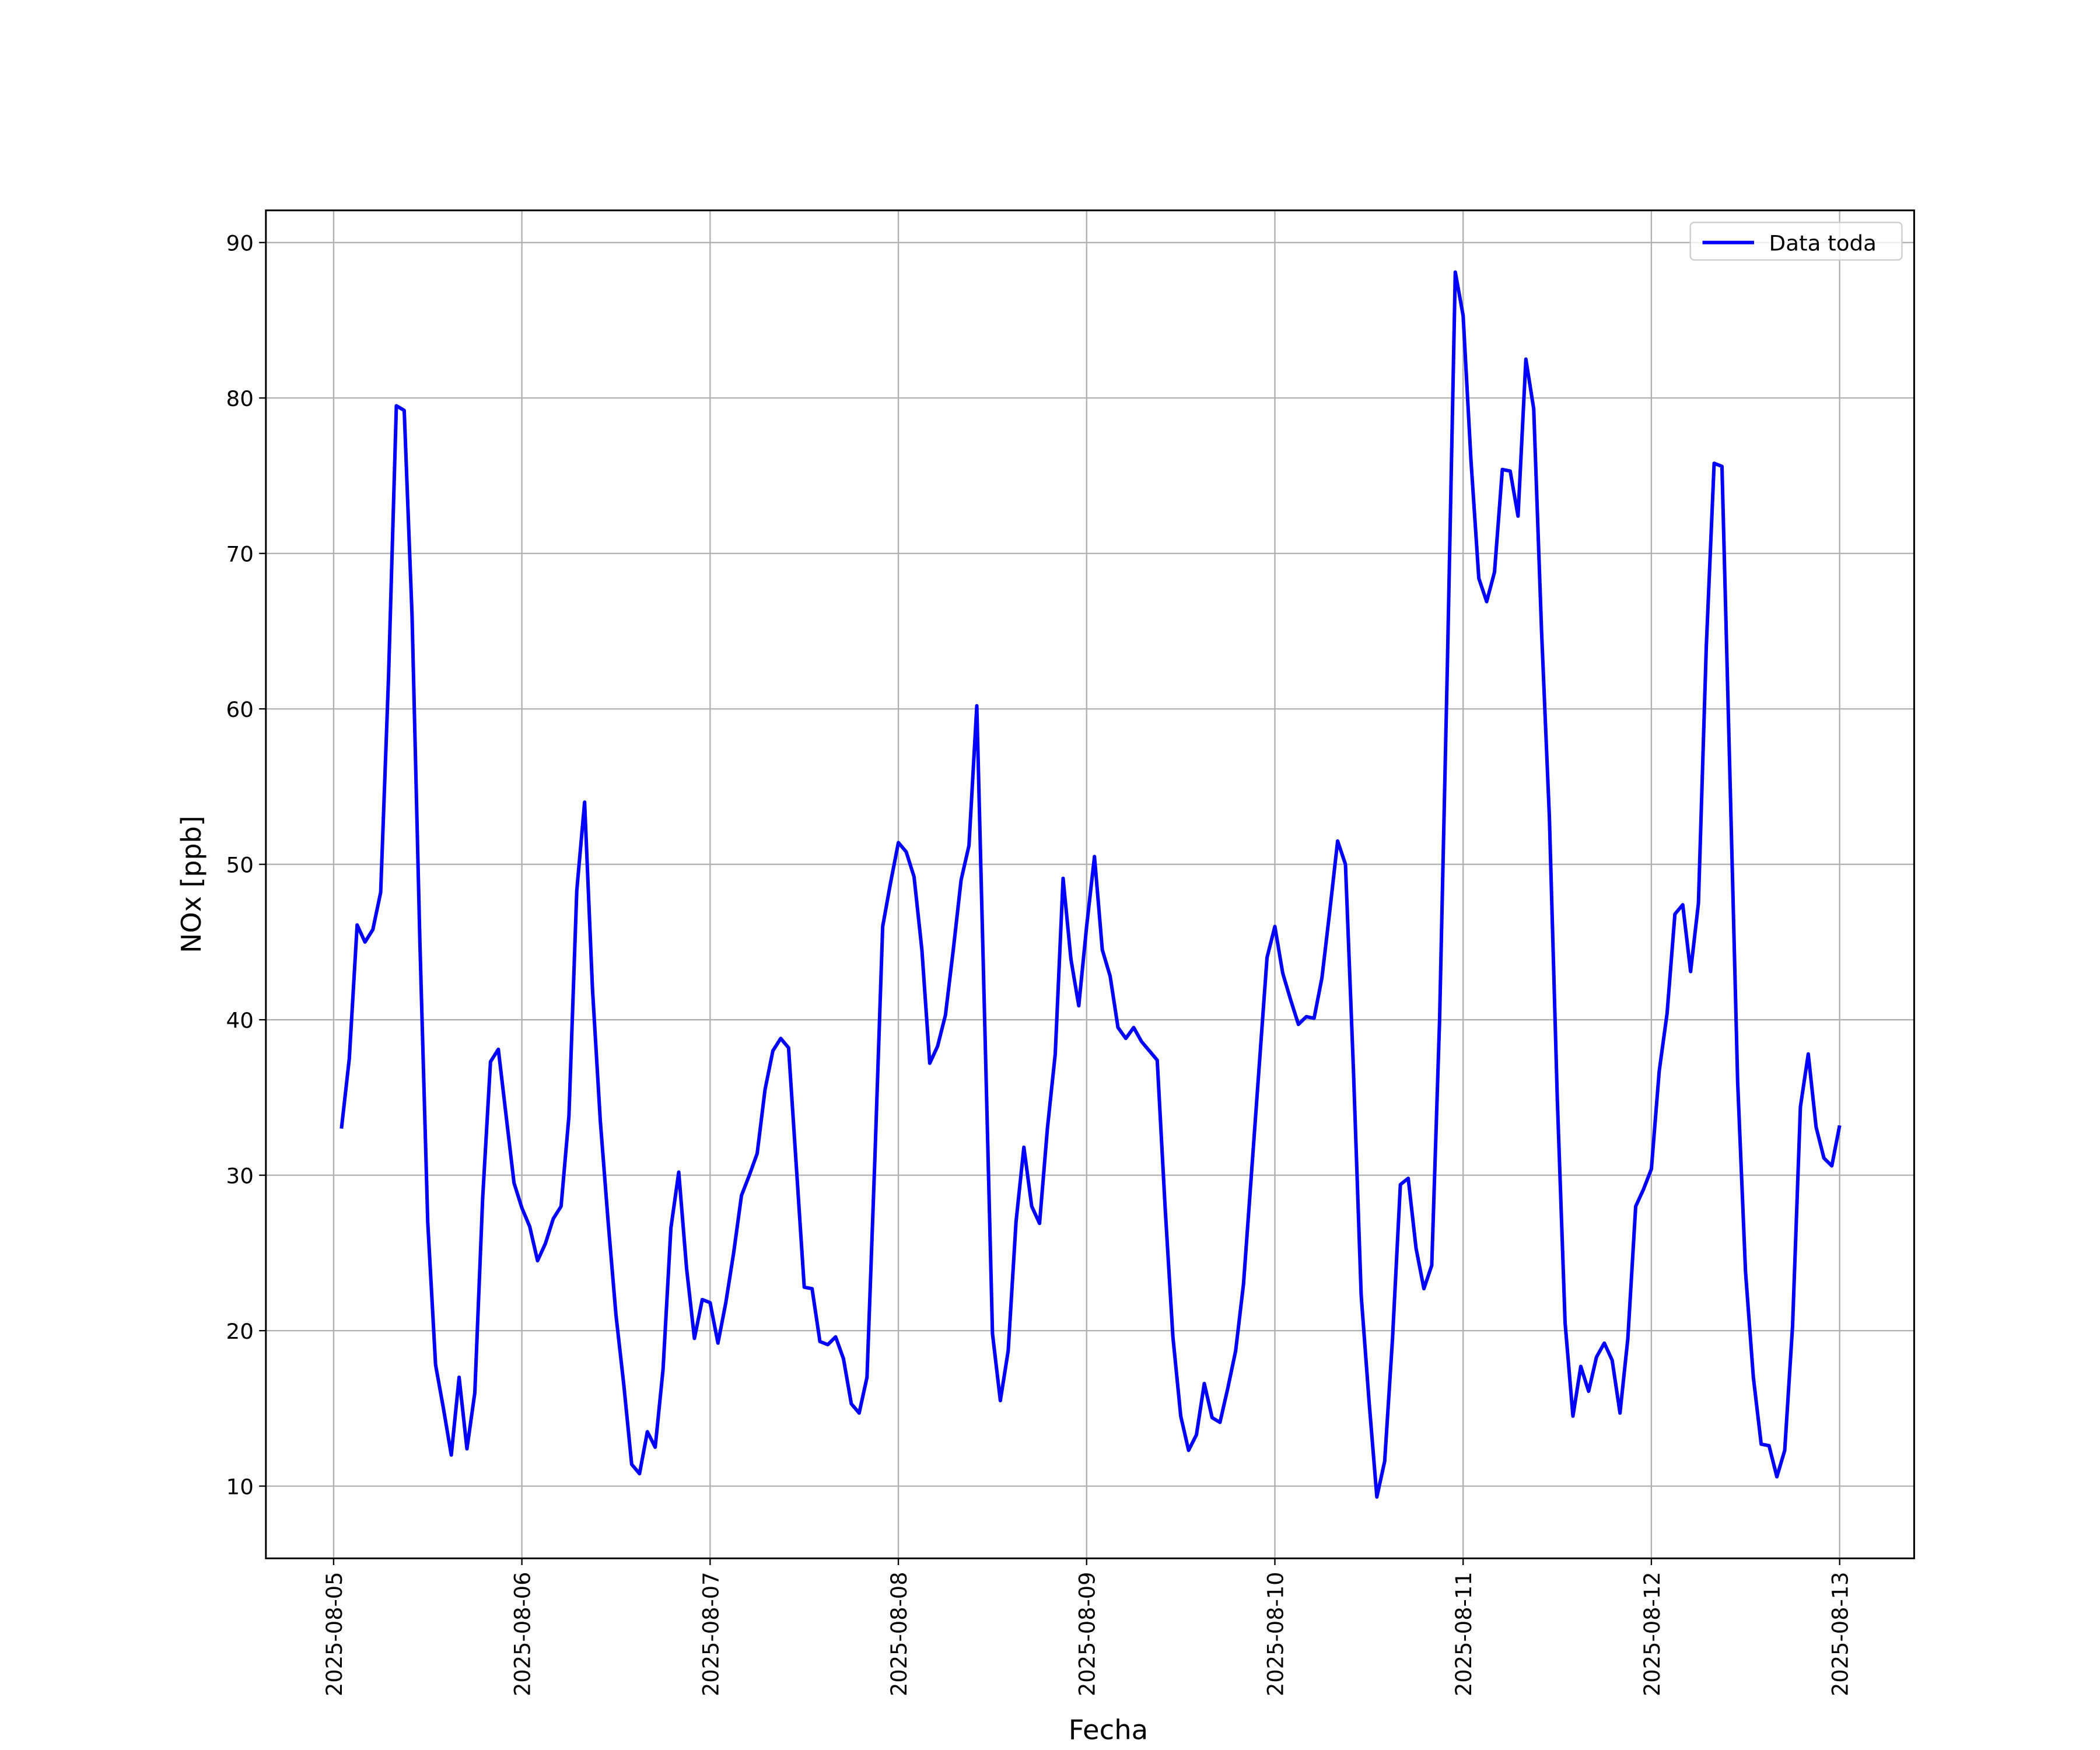  What do you see at coordinates (1652, 1634) in the screenshot?
I see `x-tick-label: 2025-08-12` at bounding box center [1652, 1634].